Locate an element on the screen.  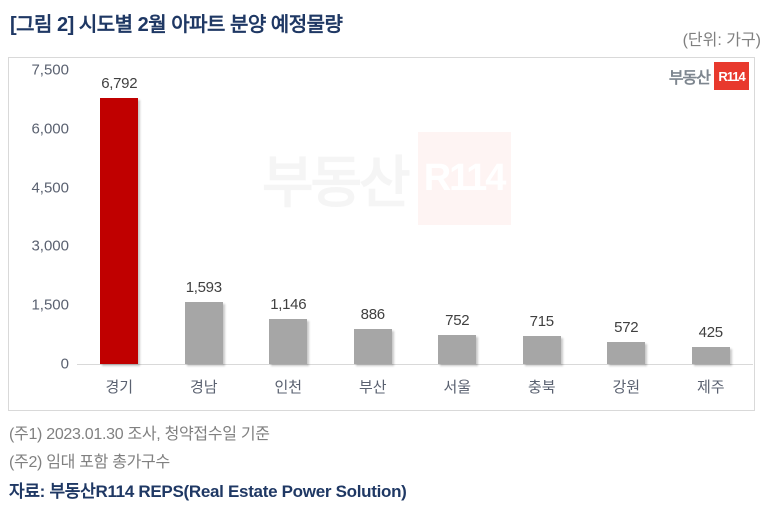
bar-부산 is located at coordinates (372, 346).